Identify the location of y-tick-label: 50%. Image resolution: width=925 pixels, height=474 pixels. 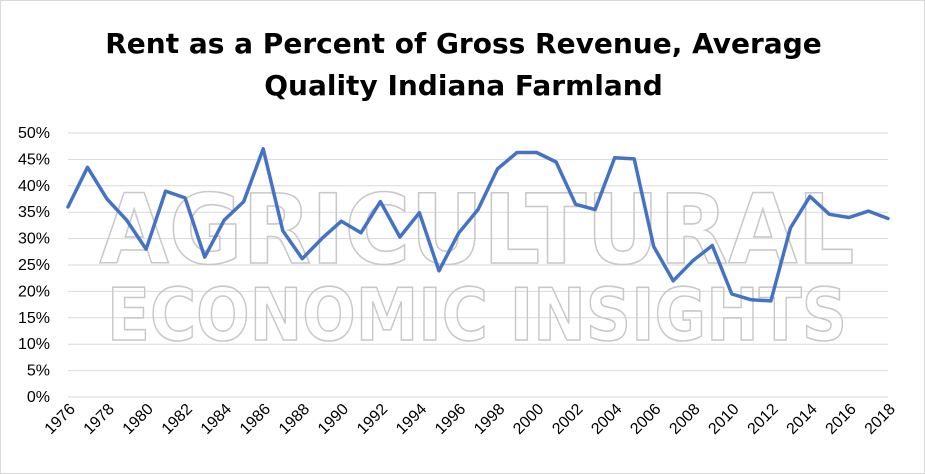
(34, 133).